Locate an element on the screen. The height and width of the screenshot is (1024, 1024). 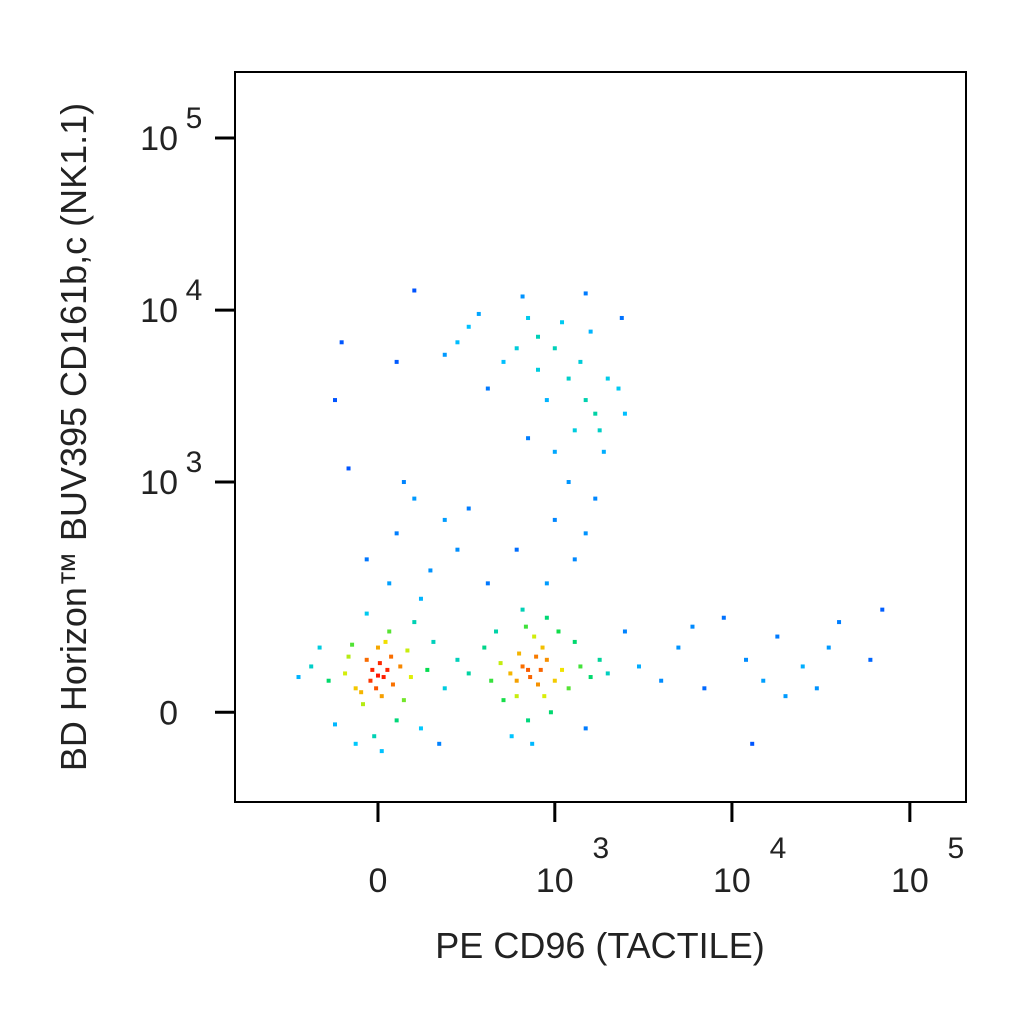
y-tick-label: 0 is located at coordinates (168, 713).